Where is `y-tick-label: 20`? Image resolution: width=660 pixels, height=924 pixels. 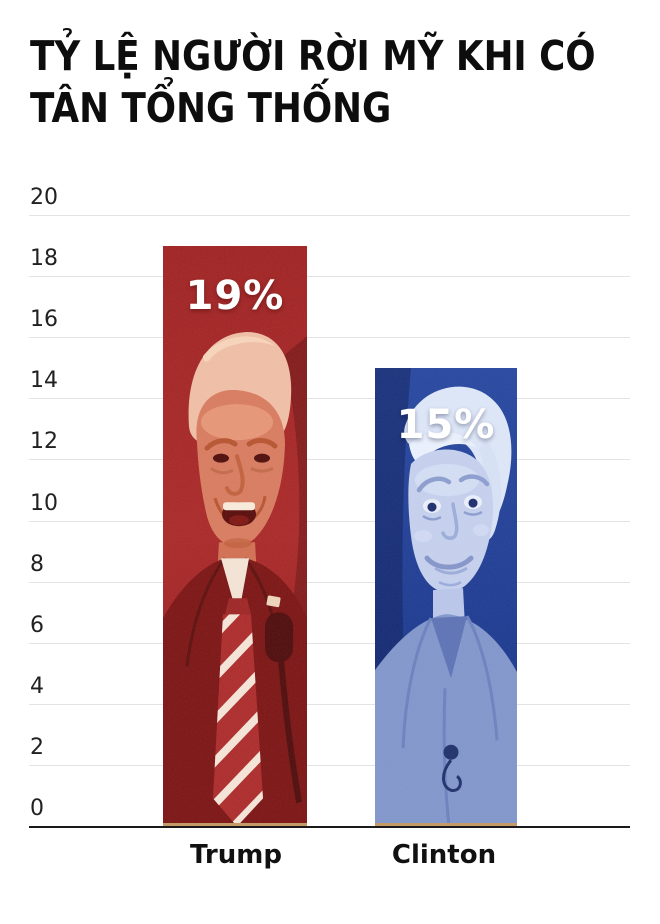 y-tick-label: 20 is located at coordinates (44, 197).